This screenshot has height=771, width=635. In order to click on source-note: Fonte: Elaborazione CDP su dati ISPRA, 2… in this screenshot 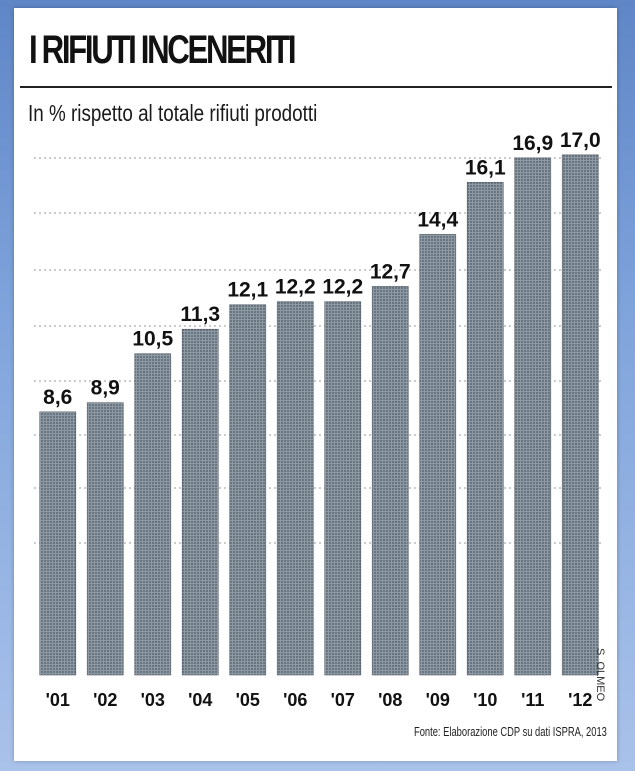, I will do `click(510, 731)`.